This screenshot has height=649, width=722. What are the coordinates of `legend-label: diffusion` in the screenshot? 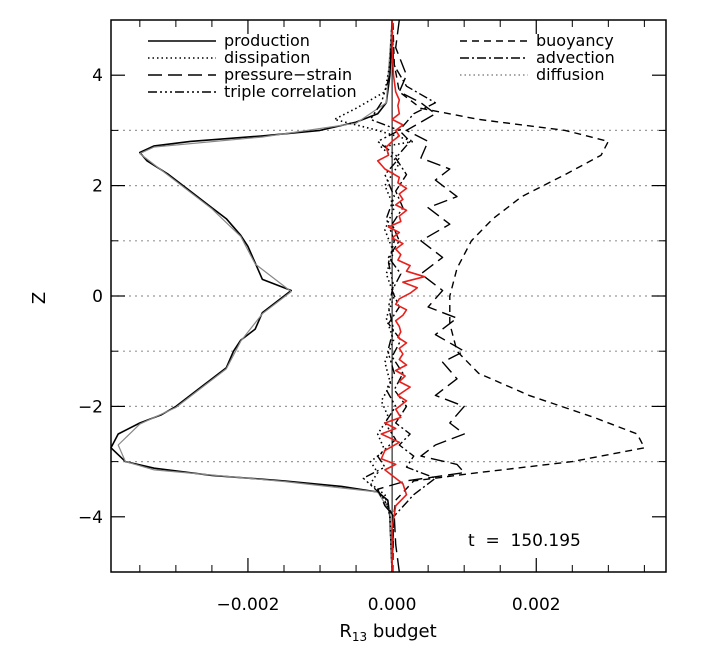 It's located at (570, 74).